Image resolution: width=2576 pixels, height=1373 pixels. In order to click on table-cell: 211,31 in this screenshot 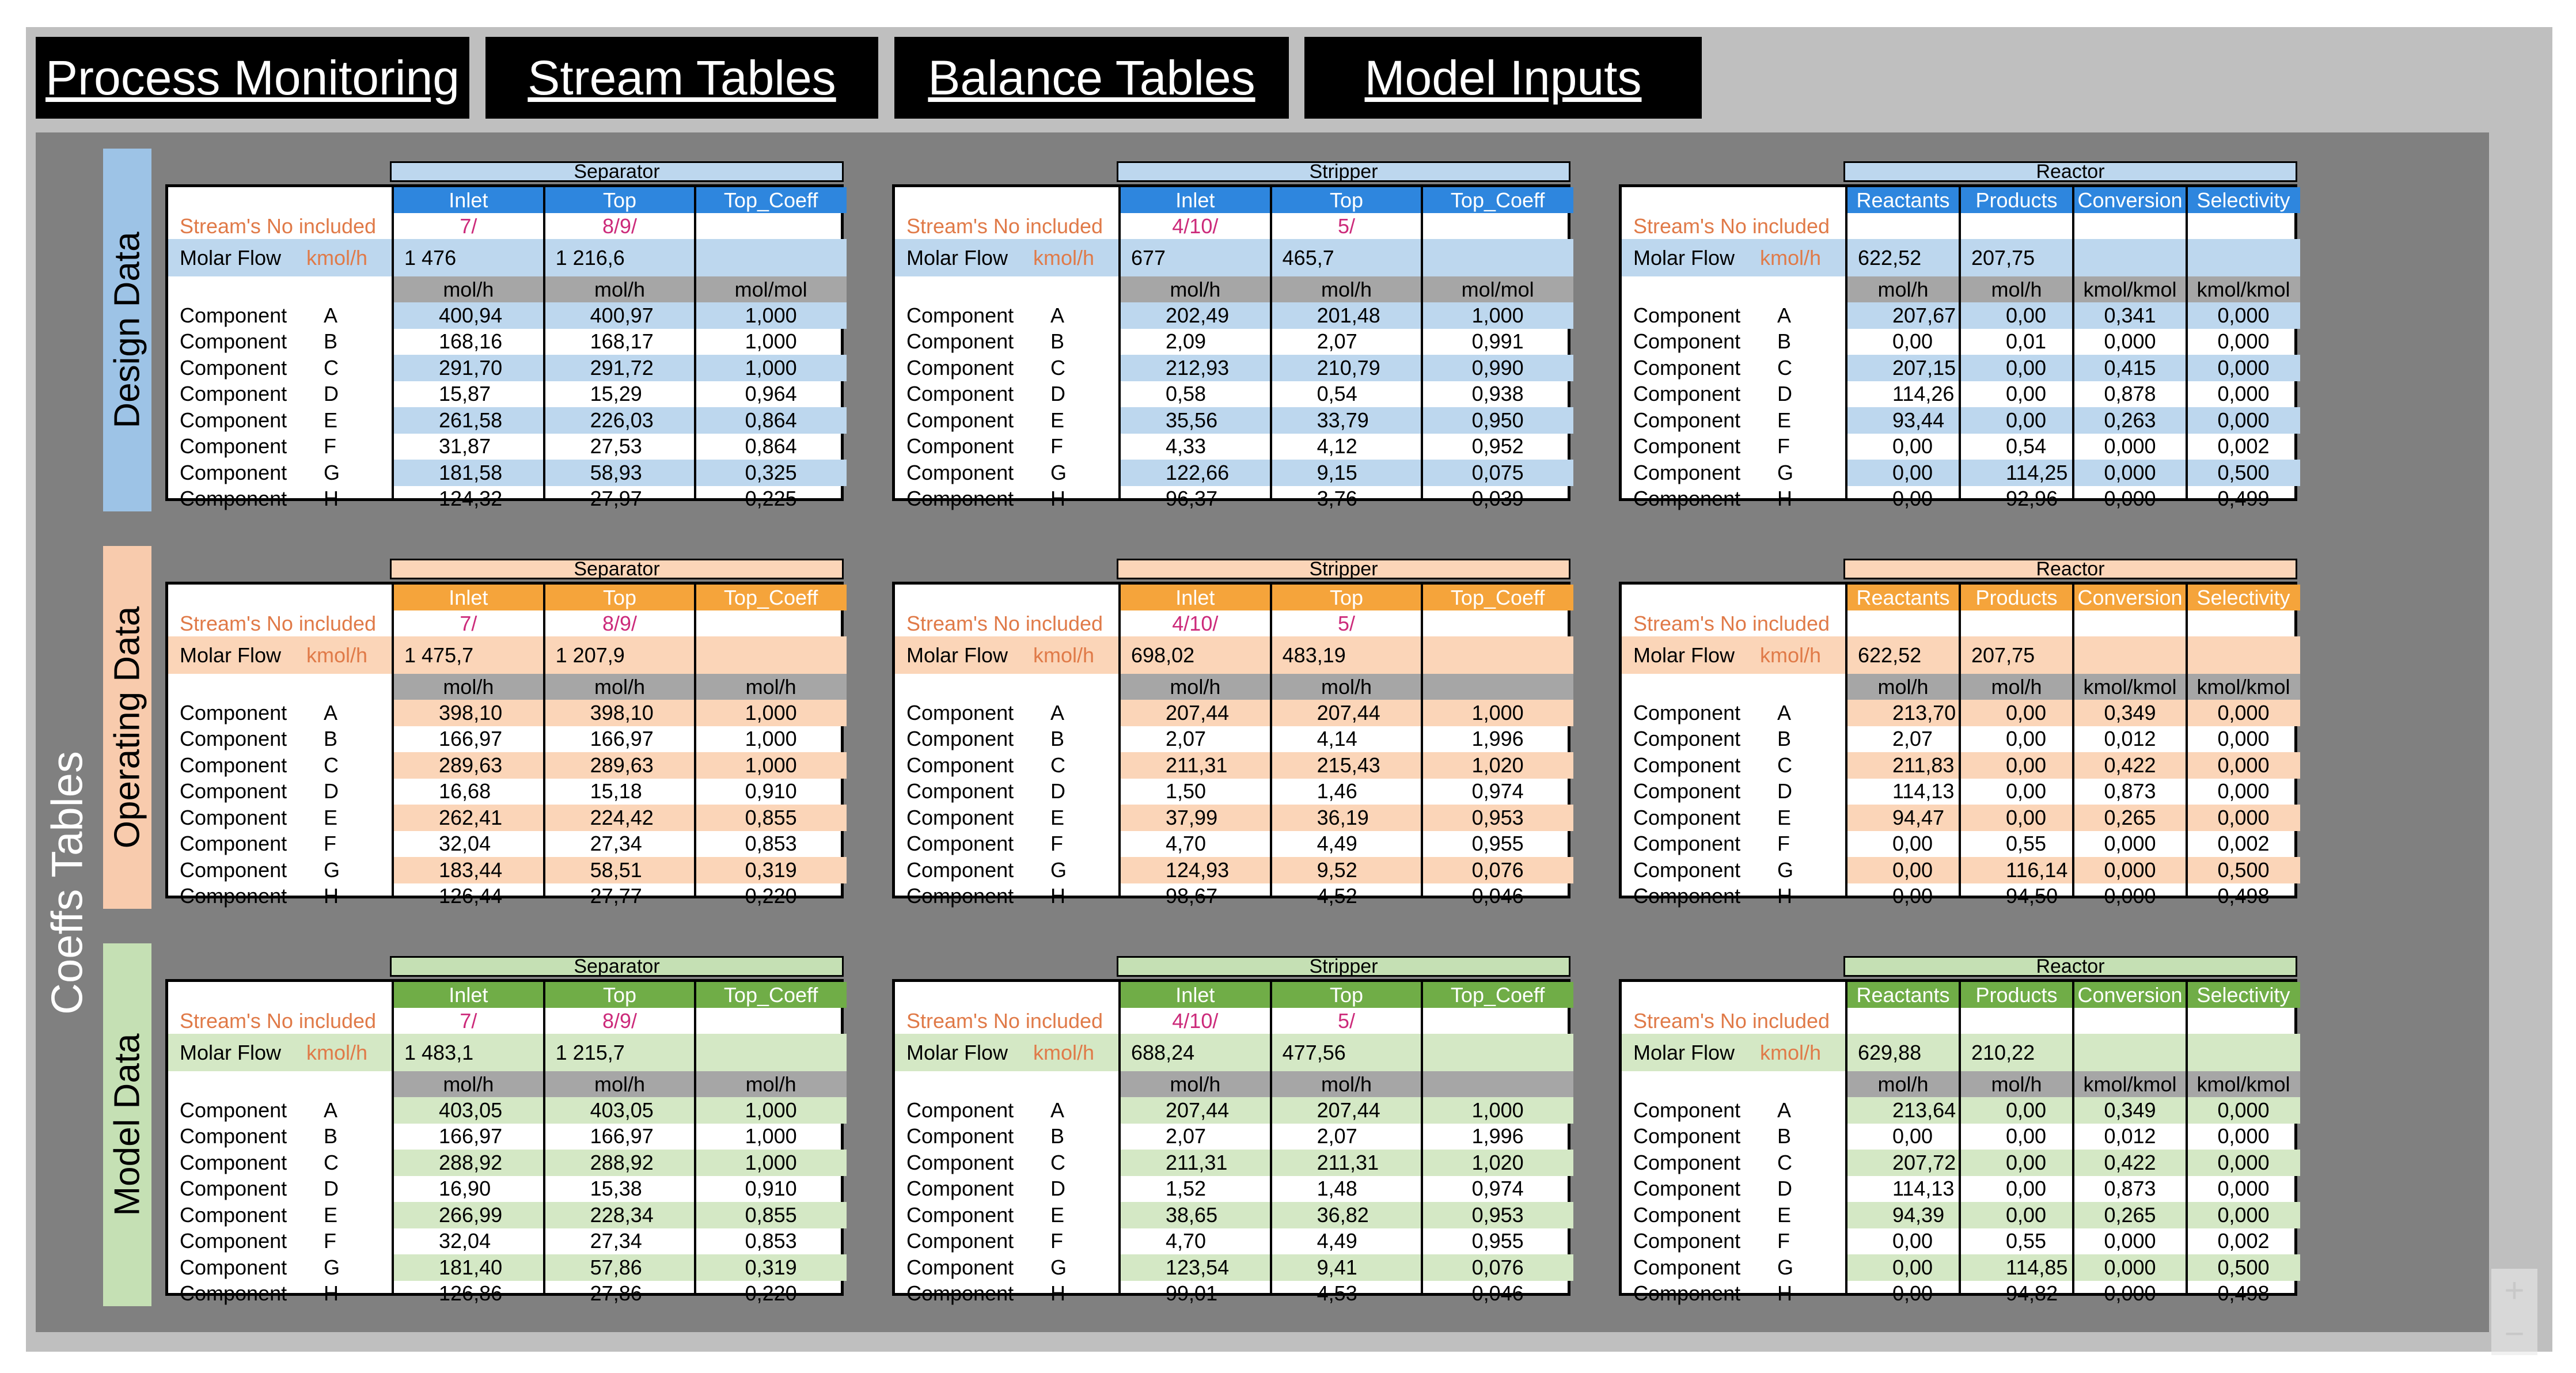, I will do `click(1197, 1162)`.